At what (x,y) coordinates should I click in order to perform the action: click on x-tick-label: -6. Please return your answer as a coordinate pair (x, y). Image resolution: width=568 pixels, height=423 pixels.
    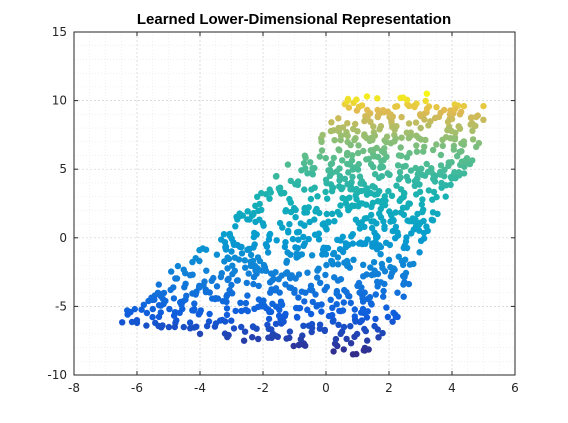
    Looking at the image, I should click on (137, 388).